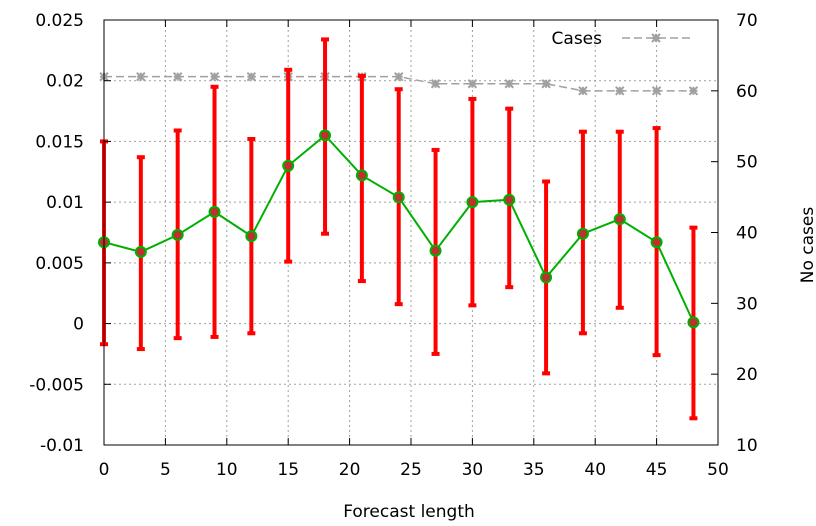 The image size is (816, 526). I want to click on x-tick-label: 20, so click(350, 470).